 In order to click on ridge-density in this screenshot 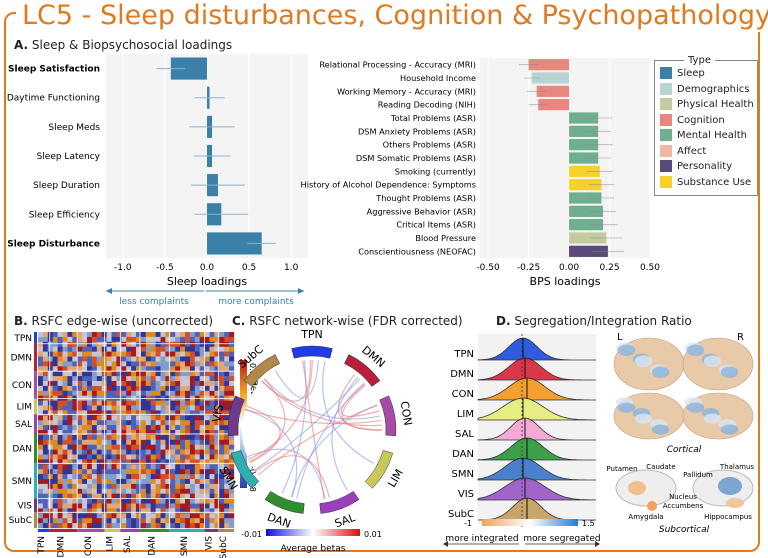, I will do `click(537, 489)`.